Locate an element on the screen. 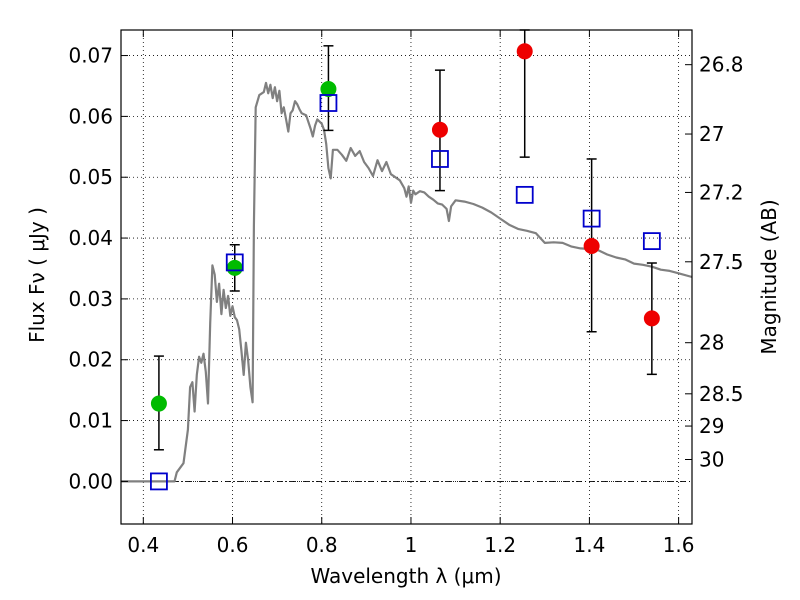 The width and height of the screenshot is (800, 600). y2-tick-label: 27 is located at coordinates (711, 134).